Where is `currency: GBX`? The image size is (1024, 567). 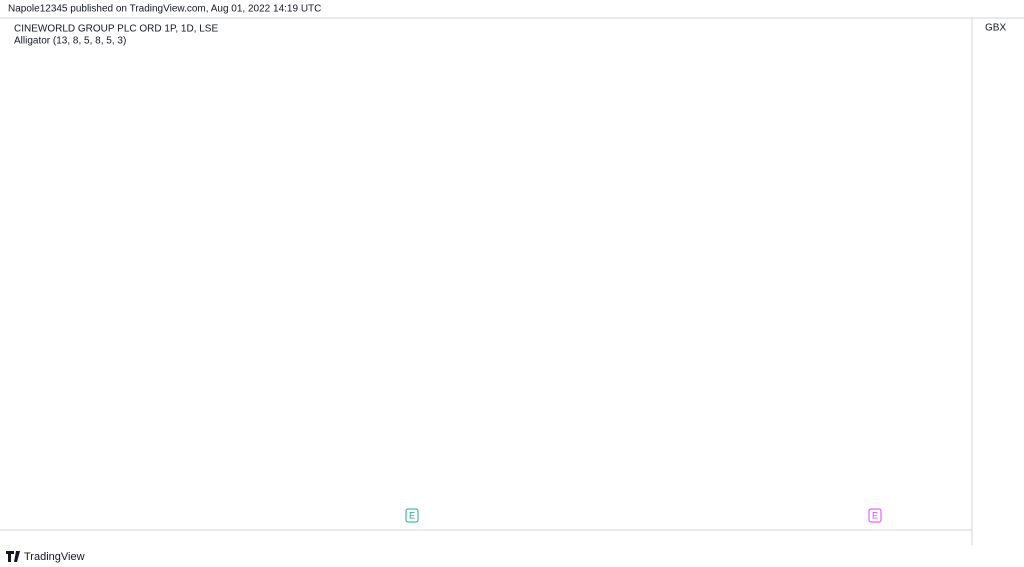
currency: GBX is located at coordinates (995, 28).